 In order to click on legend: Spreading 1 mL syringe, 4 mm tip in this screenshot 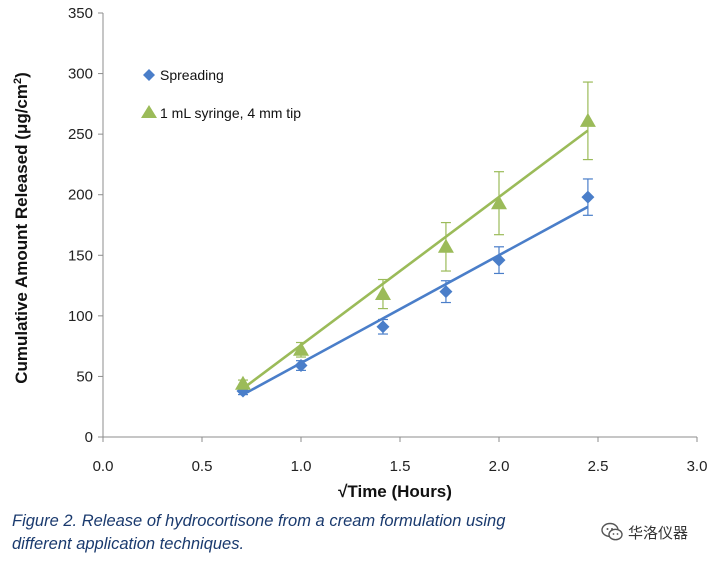, I will do `click(221, 94)`.